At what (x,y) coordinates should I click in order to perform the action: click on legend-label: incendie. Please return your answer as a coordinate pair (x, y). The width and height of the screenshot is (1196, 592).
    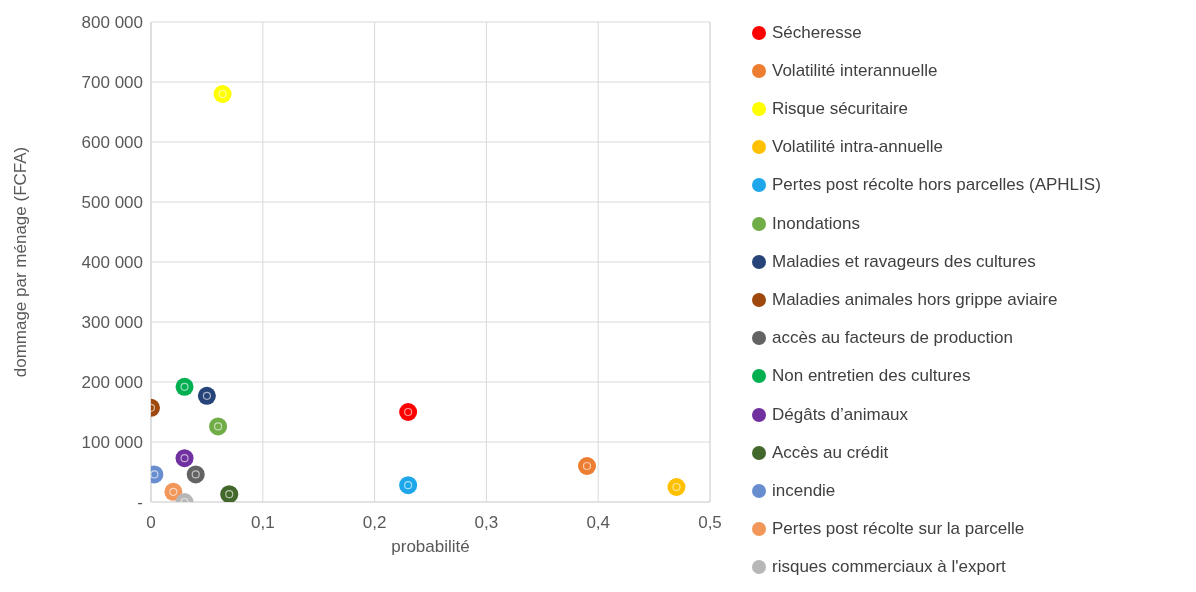
    Looking at the image, I should click on (804, 490).